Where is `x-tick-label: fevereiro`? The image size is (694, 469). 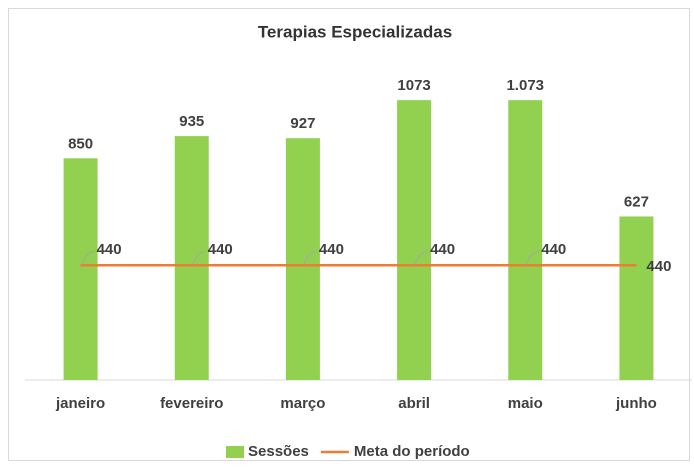 x-tick-label: fevereiro is located at coordinates (191, 403).